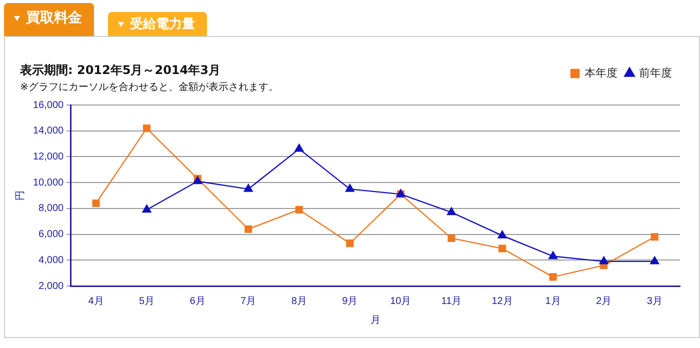 The height and width of the screenshot is (348, 700). I want to click on x-tick-label: 6月, so click(198, 301).